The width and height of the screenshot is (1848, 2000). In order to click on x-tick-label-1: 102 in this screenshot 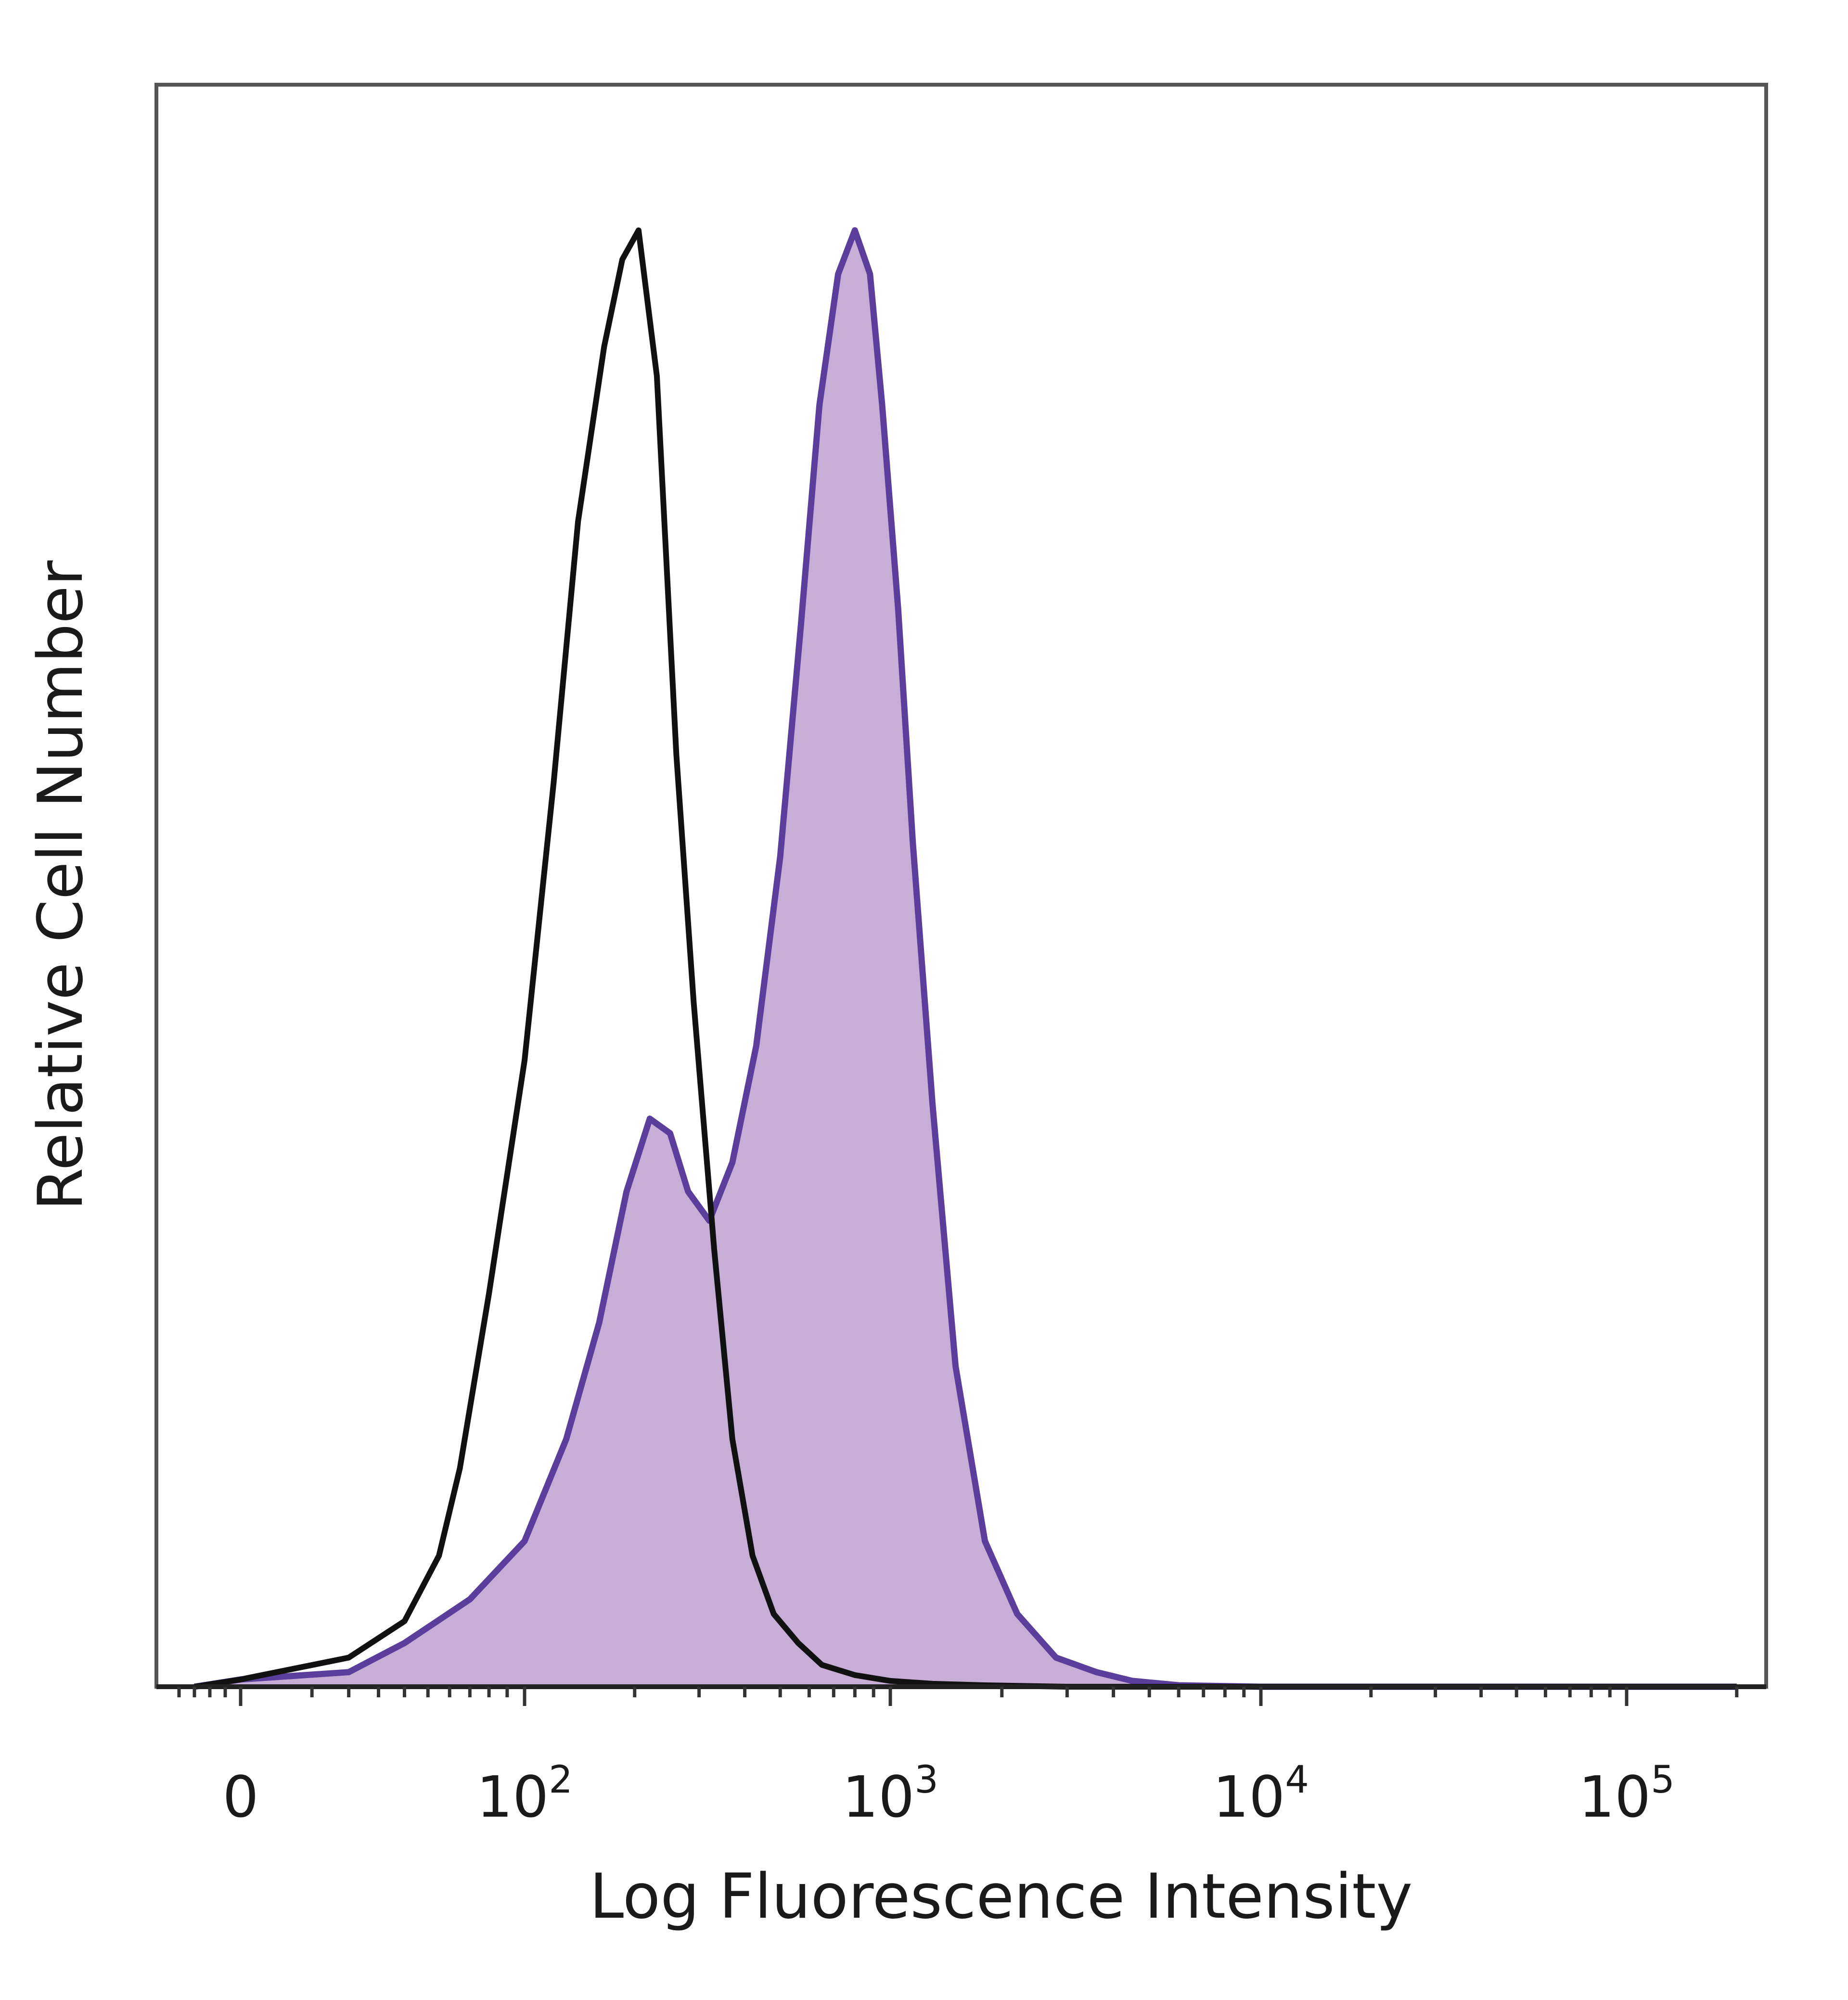, I will do `click(524, 1794)`.